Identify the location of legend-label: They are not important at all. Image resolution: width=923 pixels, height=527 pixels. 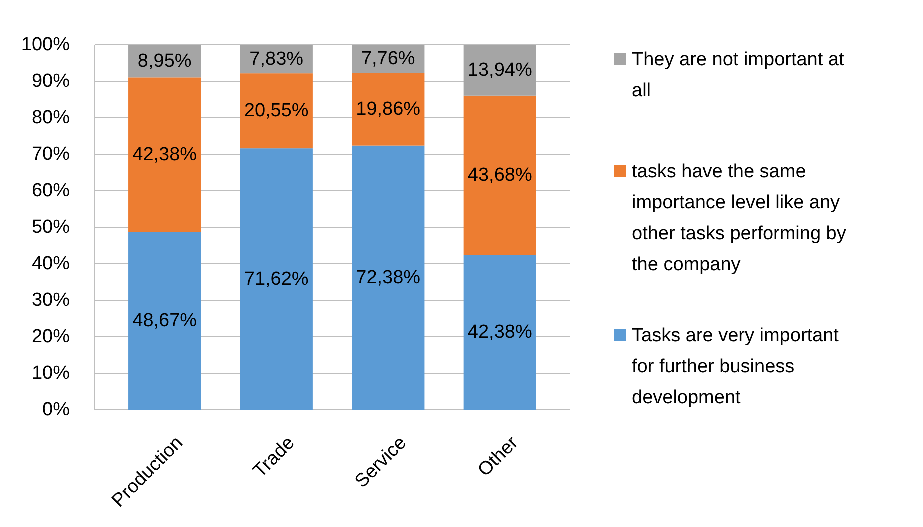
(738, 76).